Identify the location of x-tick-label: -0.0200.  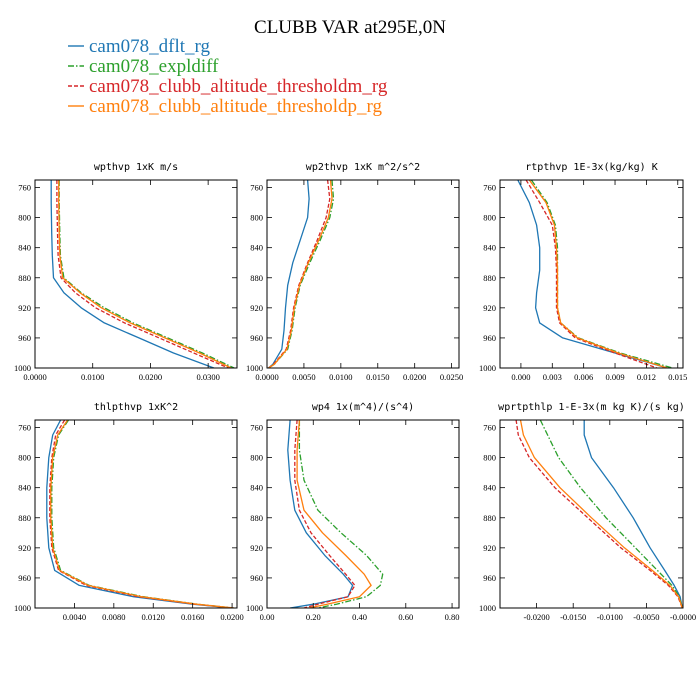
(536, 617).